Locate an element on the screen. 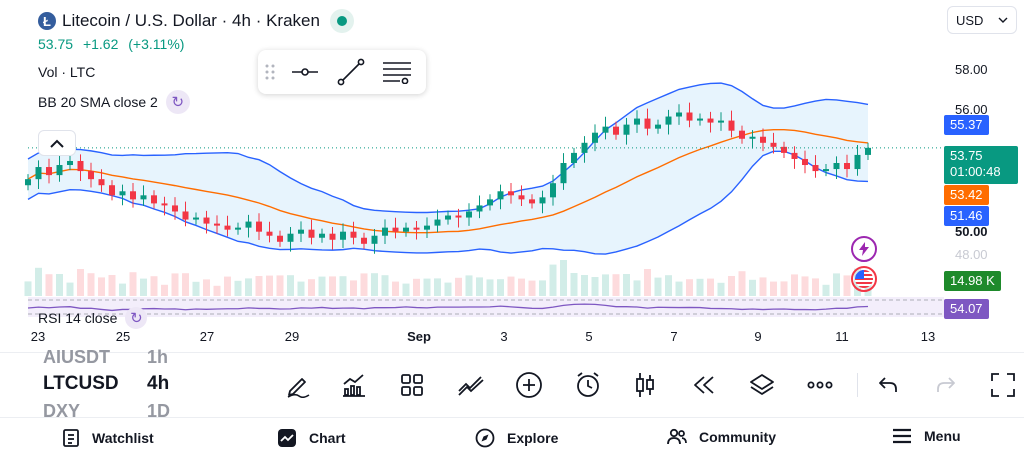 Image resolution: width=1024 pixels, height=461 pixels. symbol-switcher: AIUSDT 1h LTCUSD 4h DXY 1D is located at coordinates (143, 384).